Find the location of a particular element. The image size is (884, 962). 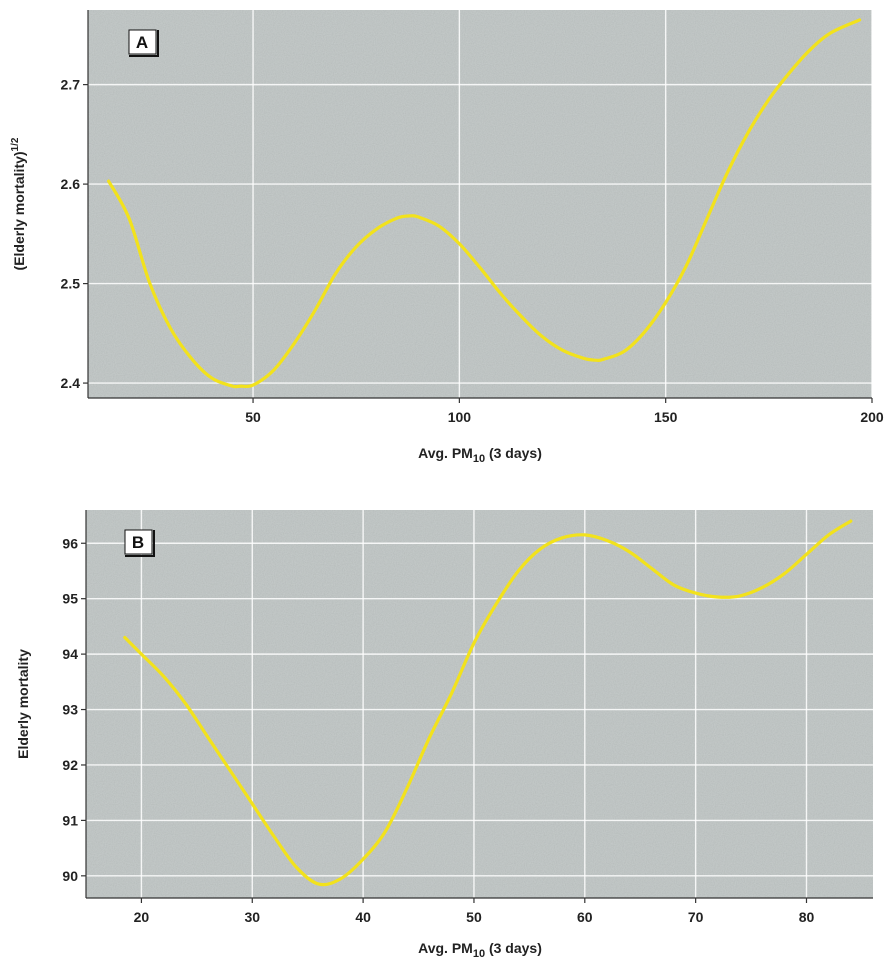

panel-b-x-tick-label: 40 is located at coordinates (363, 917).